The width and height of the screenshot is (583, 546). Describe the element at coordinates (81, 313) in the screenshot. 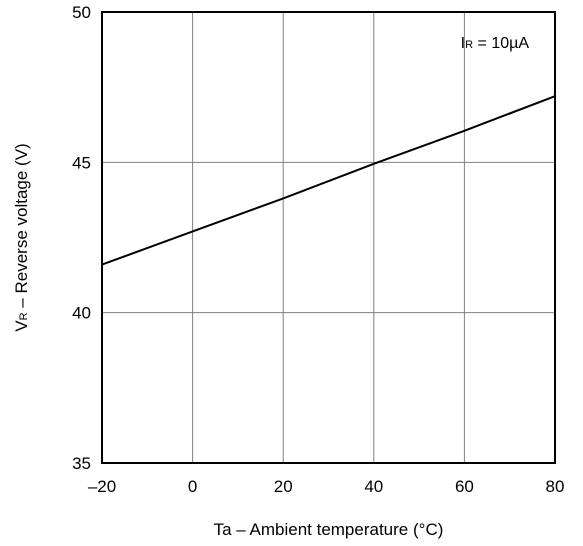

I see `y-tick-label: 40` at that location.